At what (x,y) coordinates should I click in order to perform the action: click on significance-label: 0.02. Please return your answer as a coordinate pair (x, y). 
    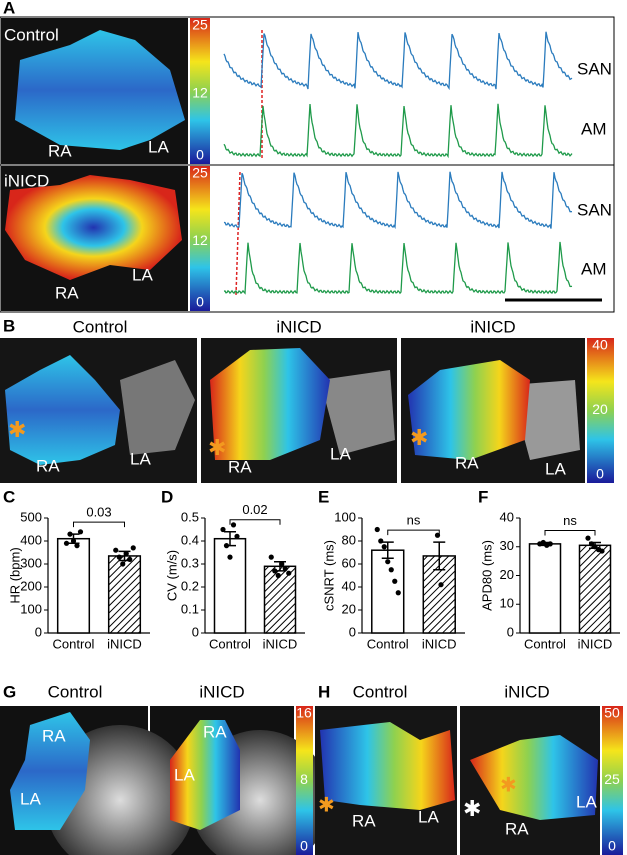
    Looking at the image, I should click on (254, 509).